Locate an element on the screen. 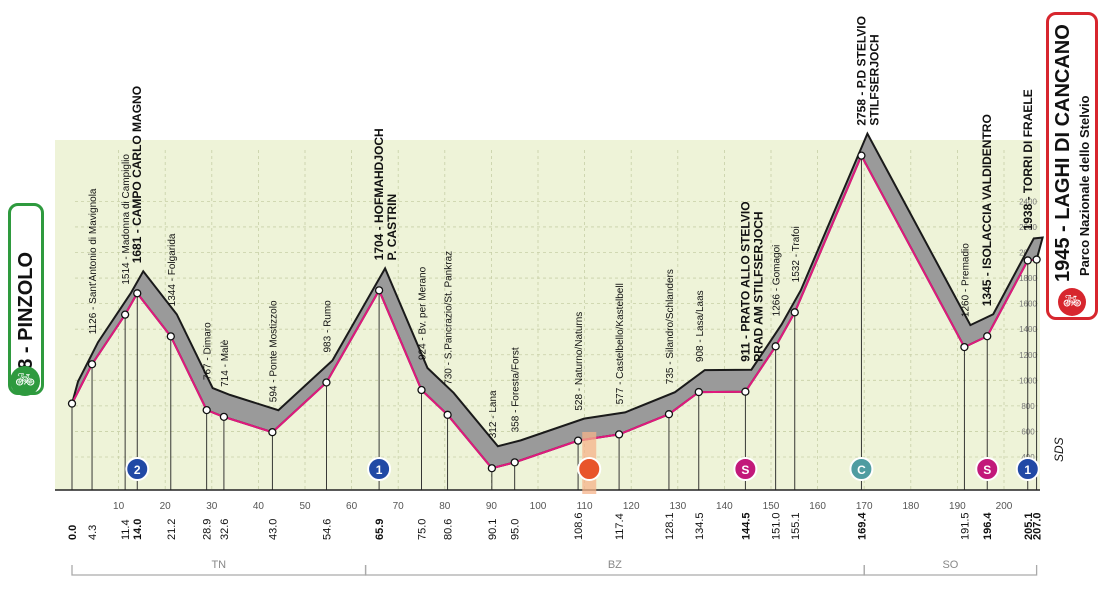 The image size is (1110, 601). marker-label: 2 is located at coordinates (137, 470).